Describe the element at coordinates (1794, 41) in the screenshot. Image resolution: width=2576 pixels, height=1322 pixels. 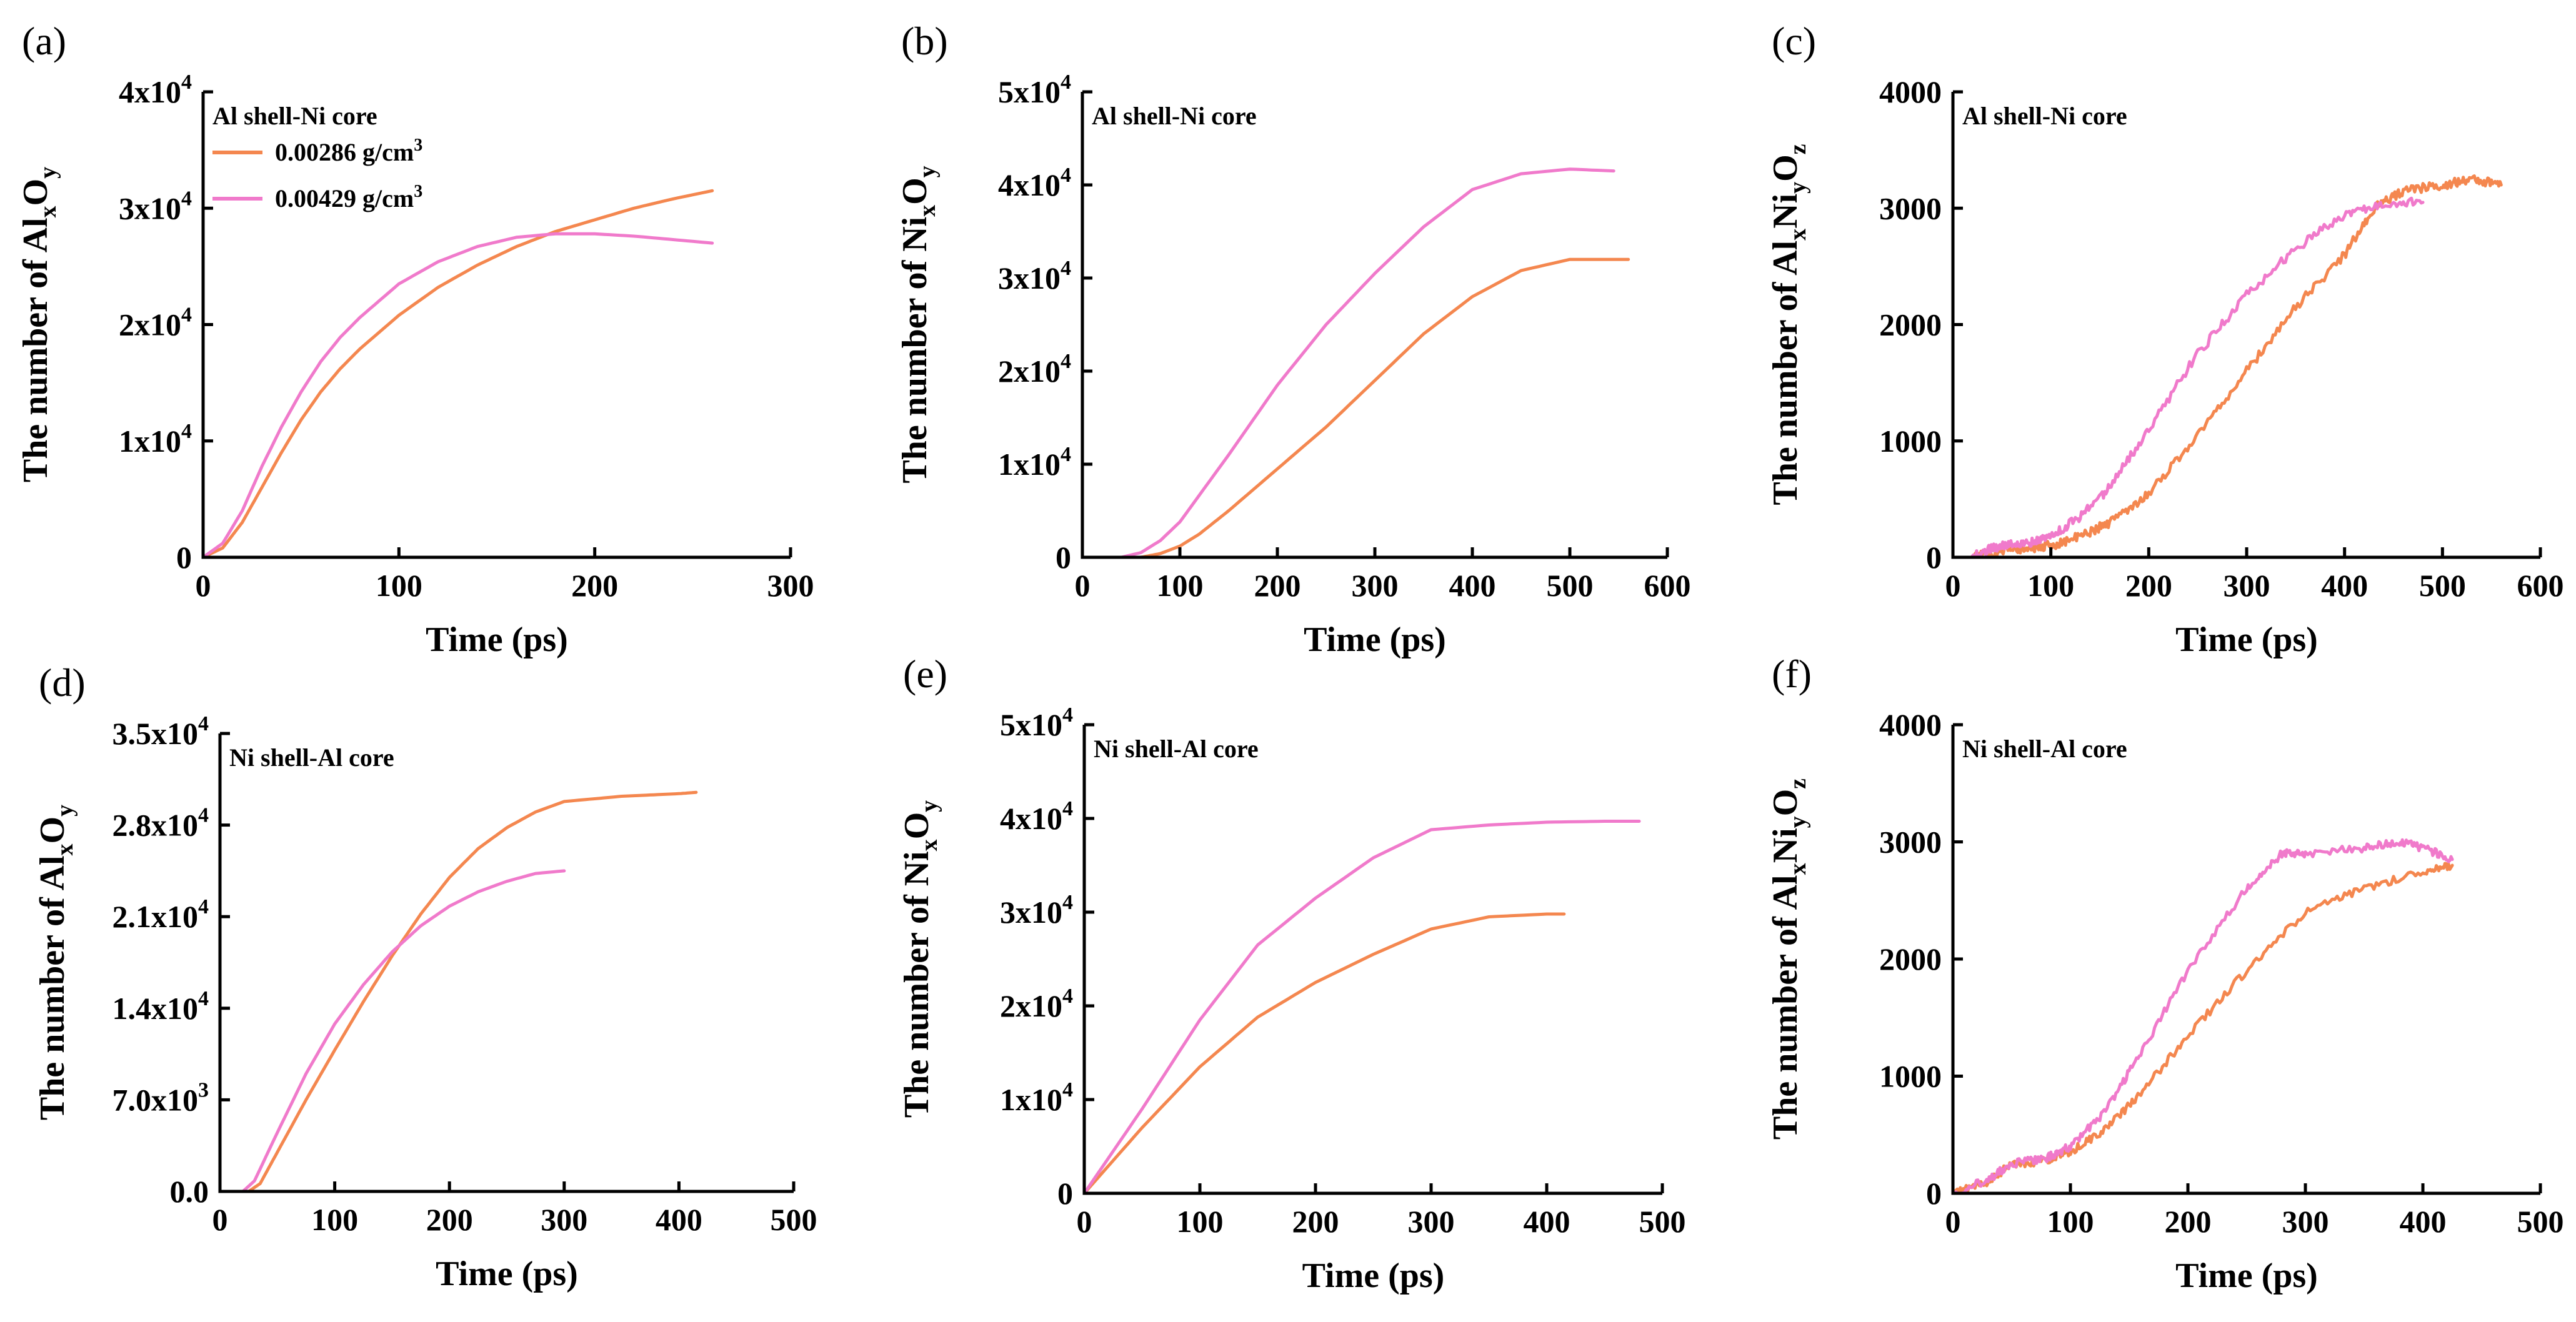
I see `panel-label: (c)` at that location.